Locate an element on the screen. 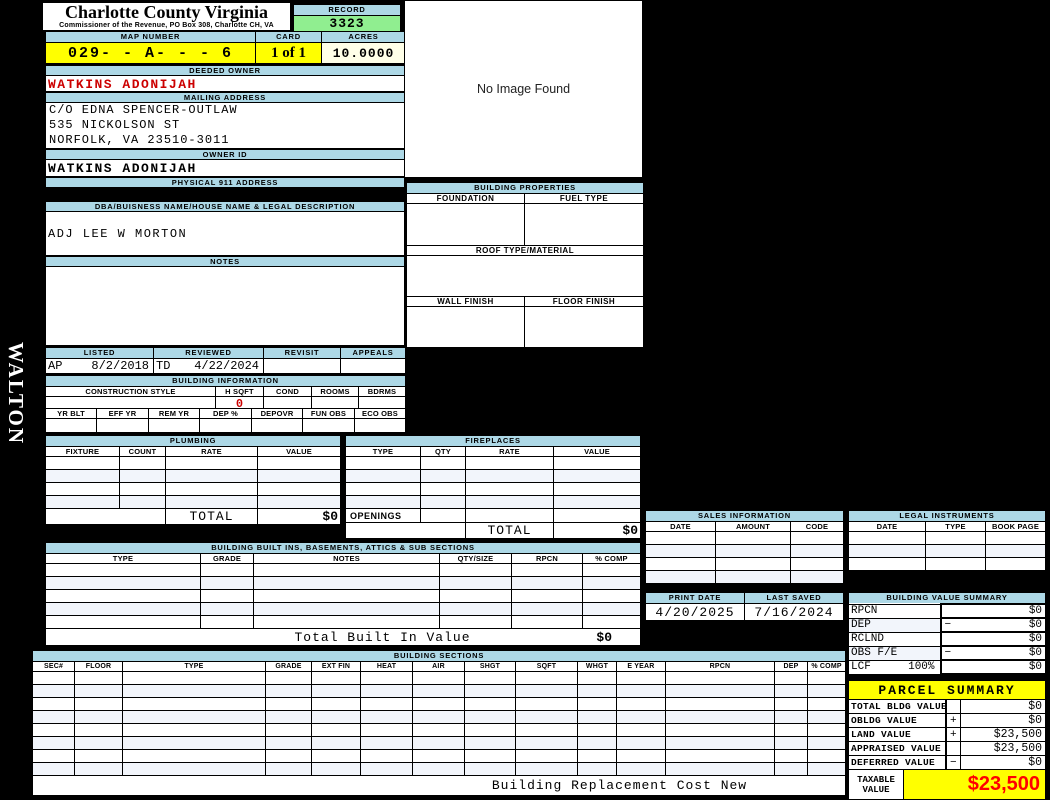  date-label: DATE is located at coordinates (887, 526).